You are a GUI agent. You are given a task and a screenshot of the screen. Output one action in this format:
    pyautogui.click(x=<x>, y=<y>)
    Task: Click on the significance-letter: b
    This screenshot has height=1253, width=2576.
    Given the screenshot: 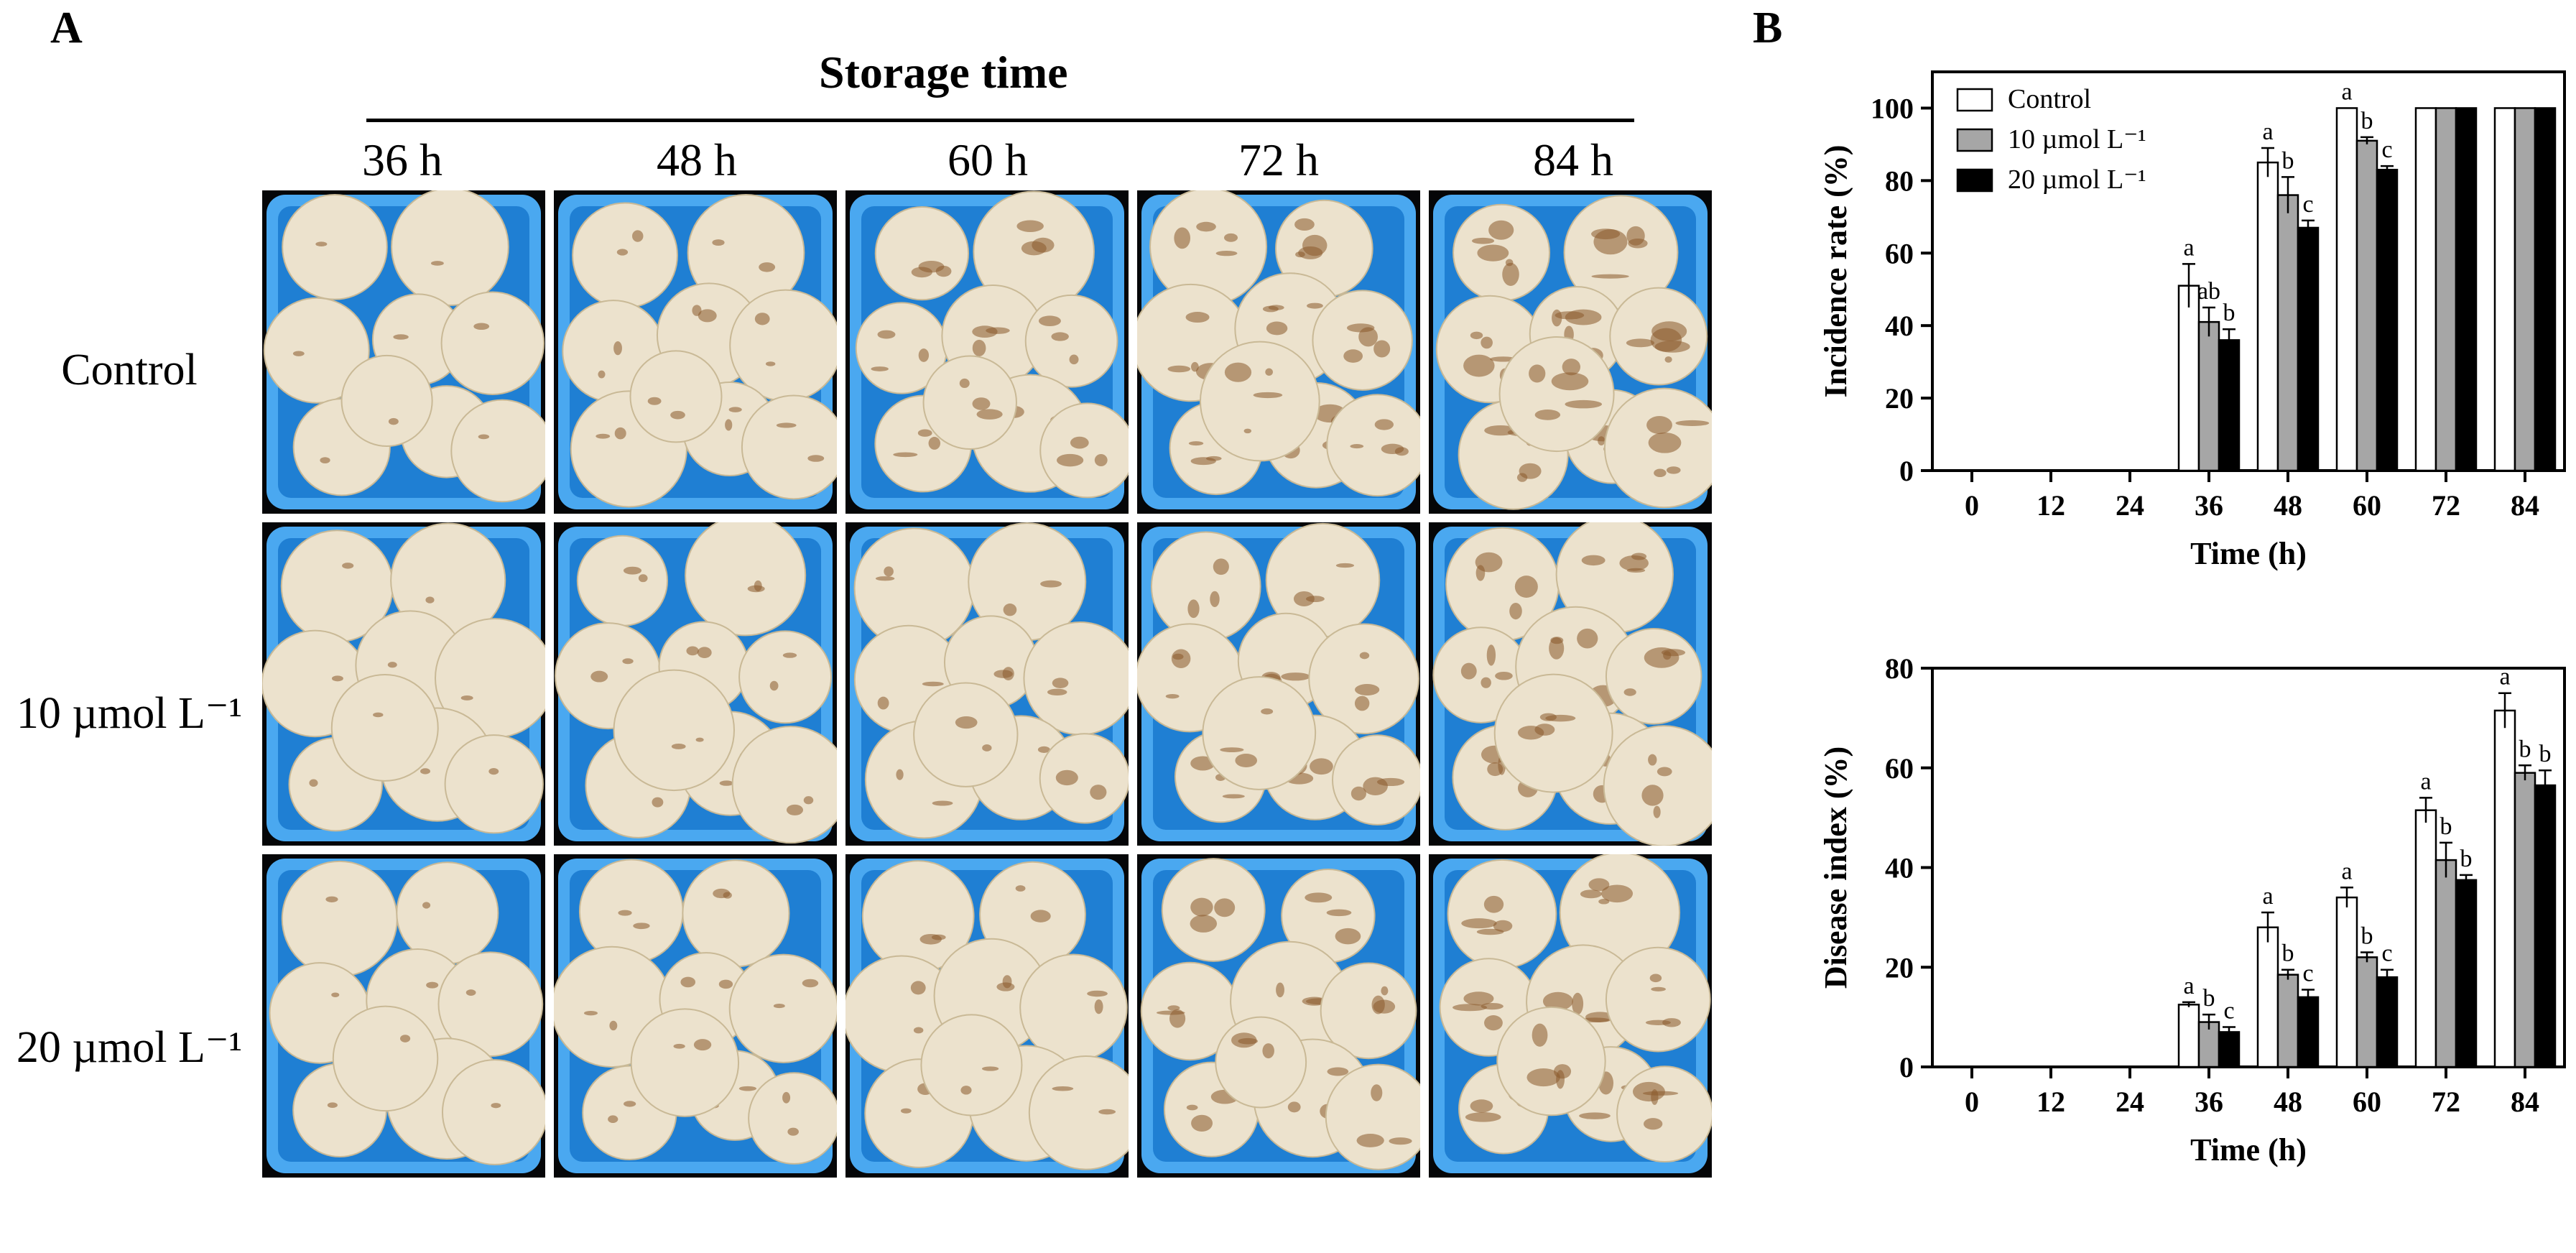 What is the action you would take?
    pyautogui.click(x=2209, y=998)
    